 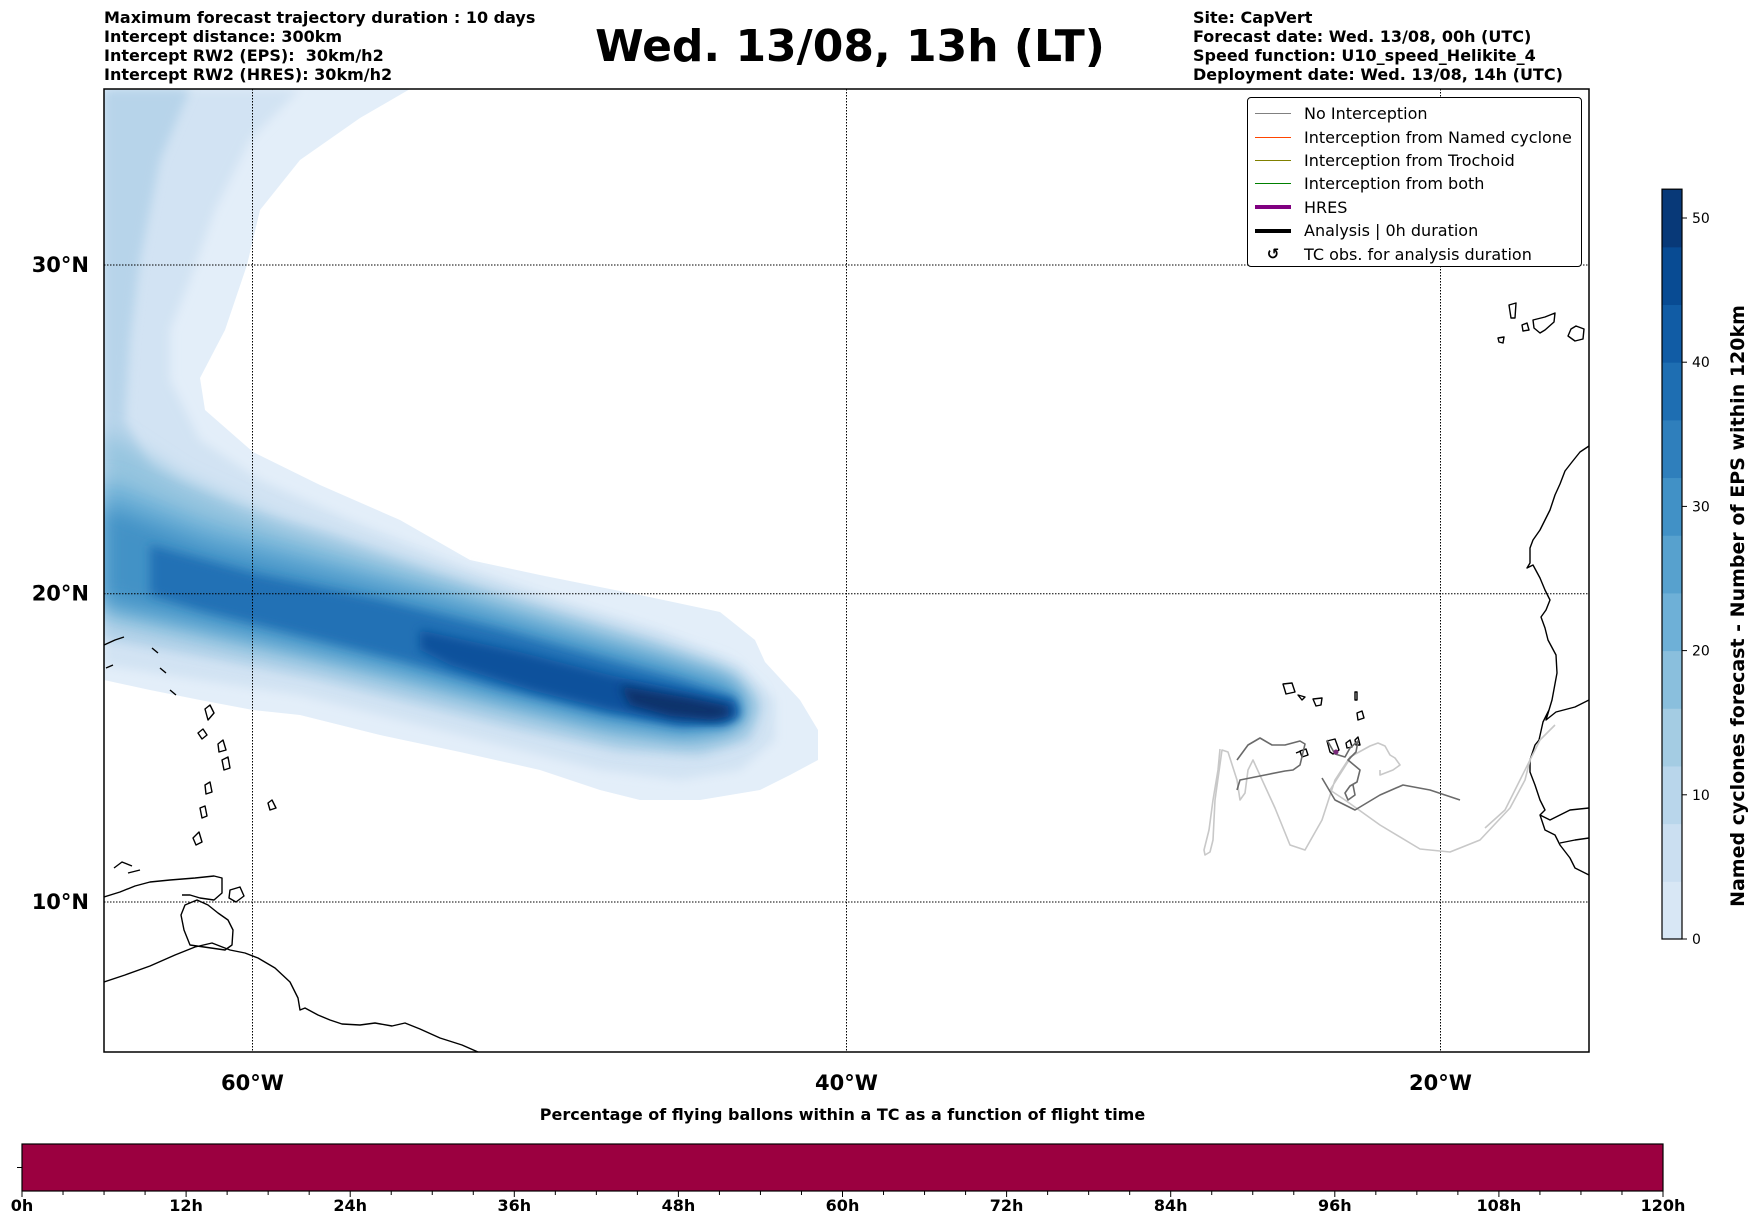 I want to click on latitude-tick-label: 20°N, so click(x=60, y=594).